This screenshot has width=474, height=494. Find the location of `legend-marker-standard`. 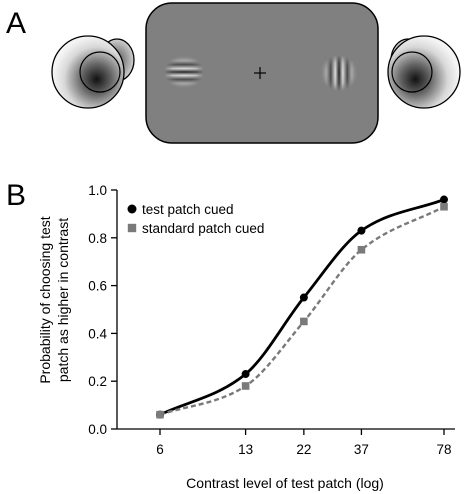

legend-marker-standard is located at coordinates (132, 228).